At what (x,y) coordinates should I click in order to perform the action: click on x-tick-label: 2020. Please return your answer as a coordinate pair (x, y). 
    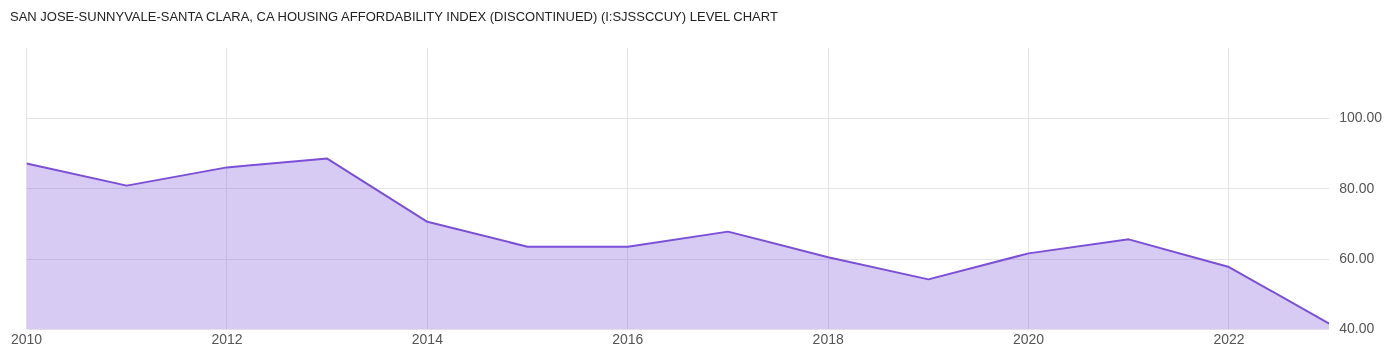
    Looking at the image, I should click on (1029, 339).